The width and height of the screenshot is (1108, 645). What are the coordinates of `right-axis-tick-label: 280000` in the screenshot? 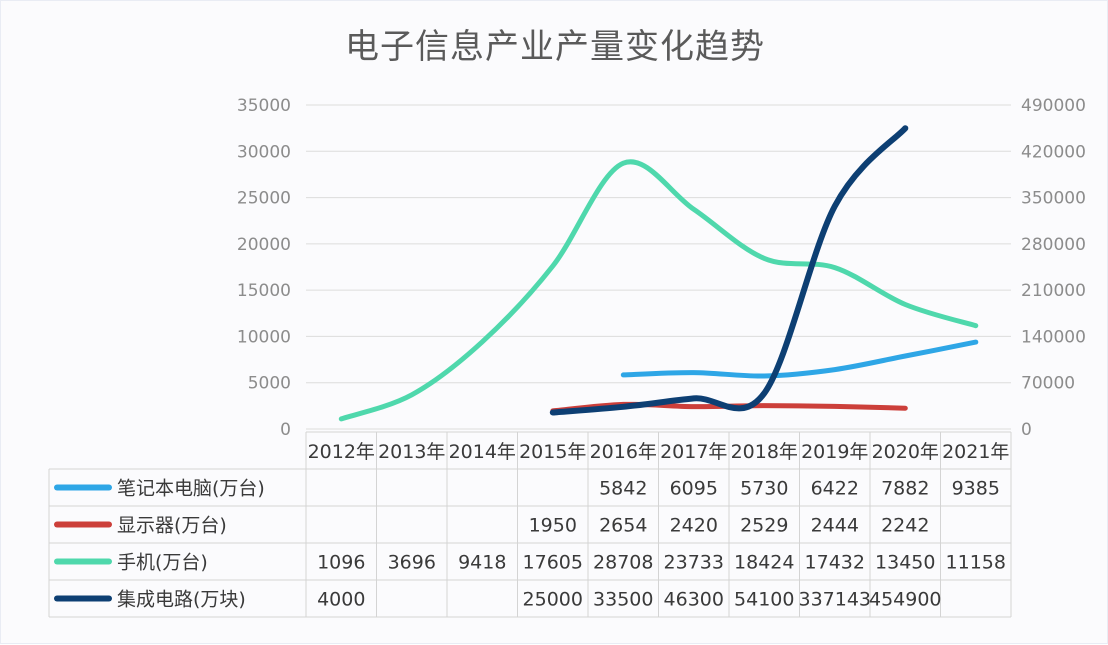 It's located at (1053, 245).